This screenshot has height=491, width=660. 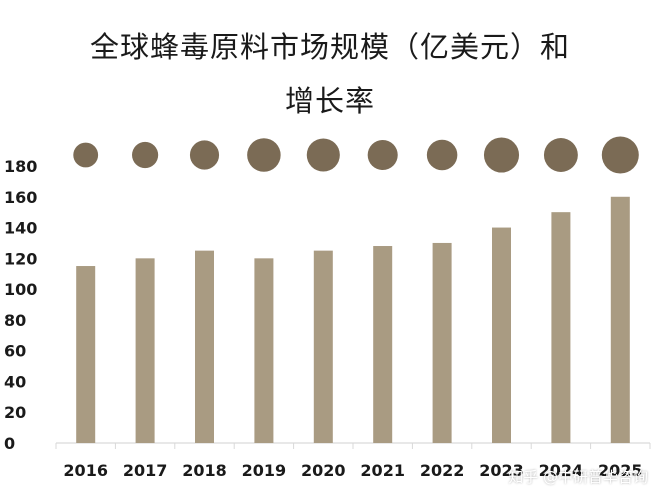 What do you see at coordinates (620, 319) in the screenshot?
I see `bar-2025` at bounding box center [620, 319].